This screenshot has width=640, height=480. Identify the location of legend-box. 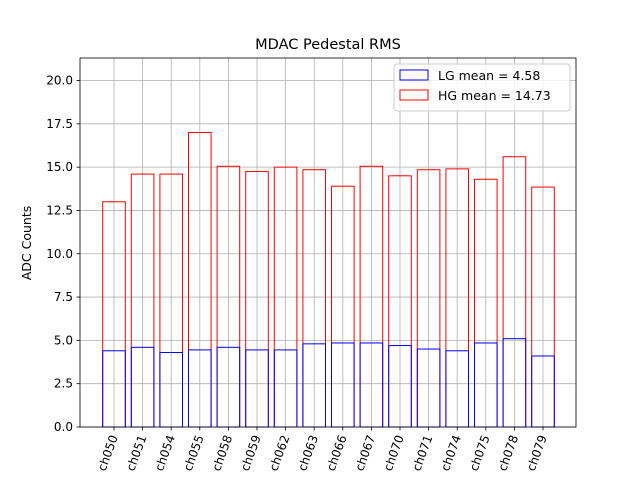
(482, 87).